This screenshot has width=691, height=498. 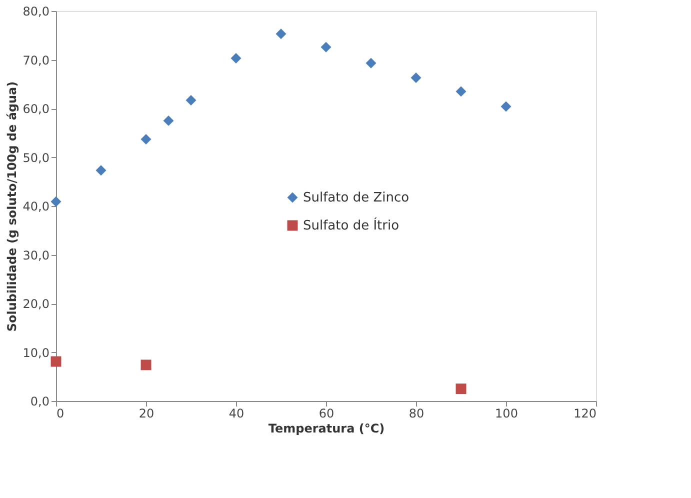 I want to click on y-tick-label: 20,0, so click(x=36, y=304).